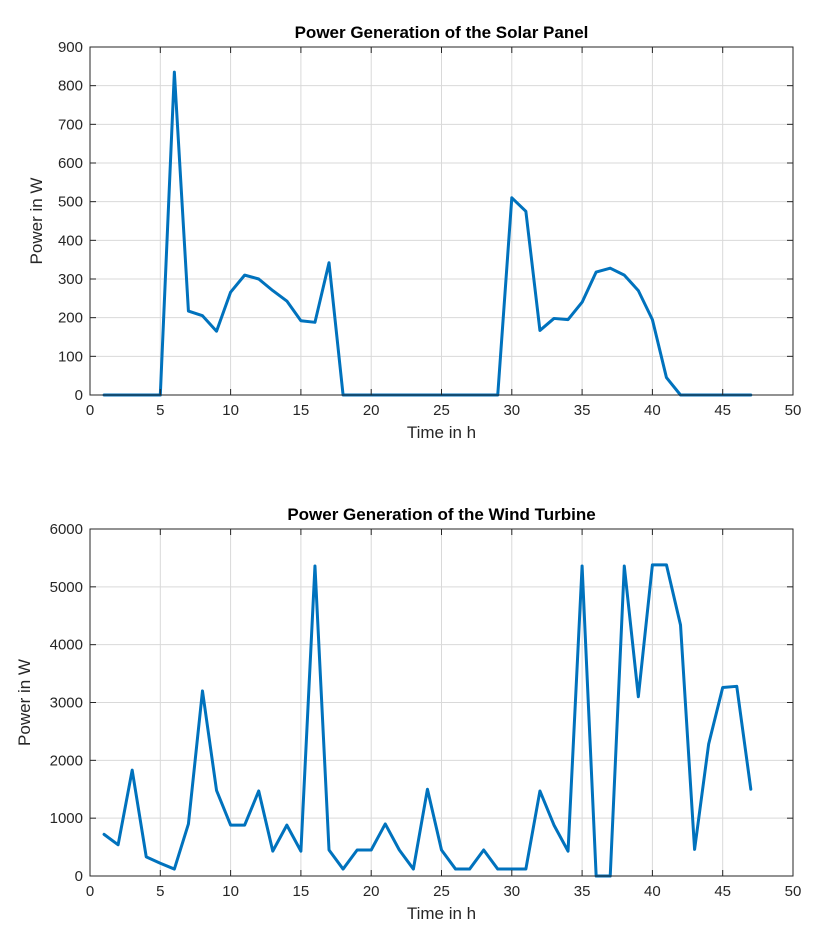 This screenshot has height=948, width=831. Describe the element at coordinates (511, 891) in the screenshot. I see `wind-x-tick-label: 30` at that location.